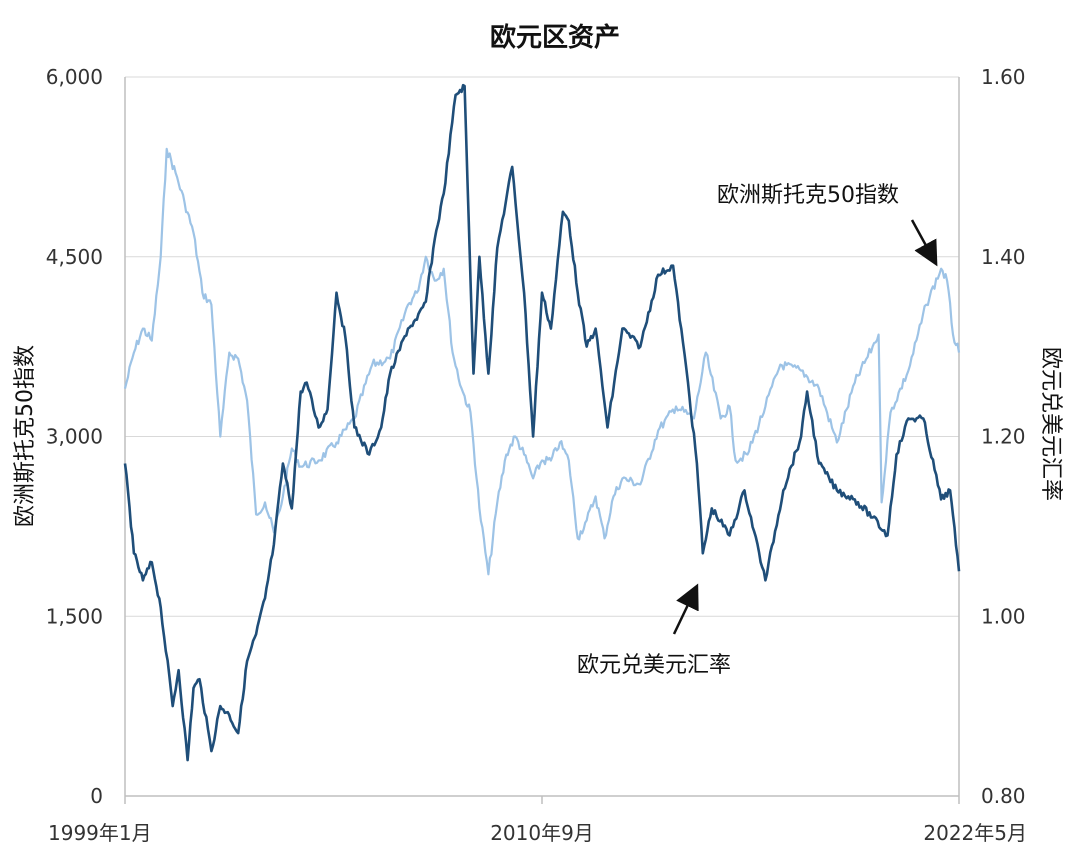  What do you see at coordinates (74, 77) in the screenshot?
I see `left-tick-label: 6,000` at bounding box center [74, 77].